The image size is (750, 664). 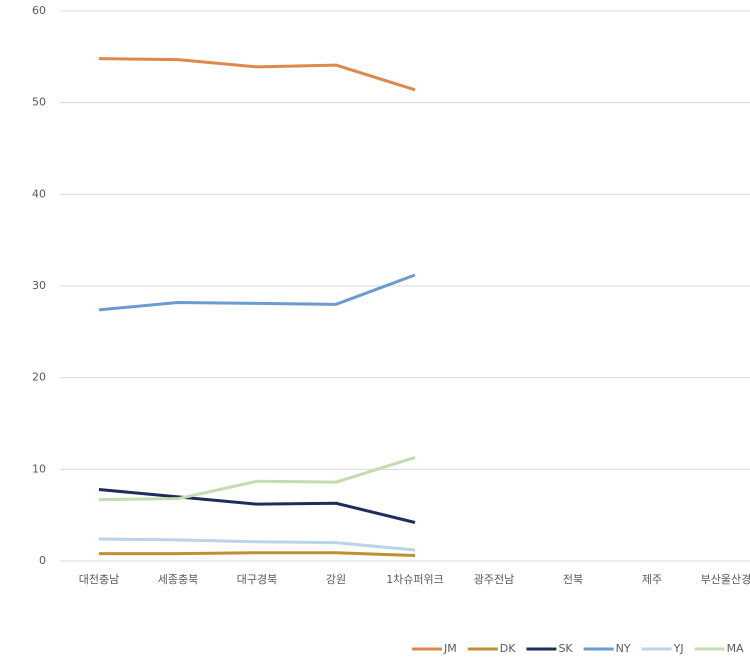 What do you see at coordinates (678, 648) in the screenshot?
I see `legend-label: YJ` at bounding box center [678, 648].